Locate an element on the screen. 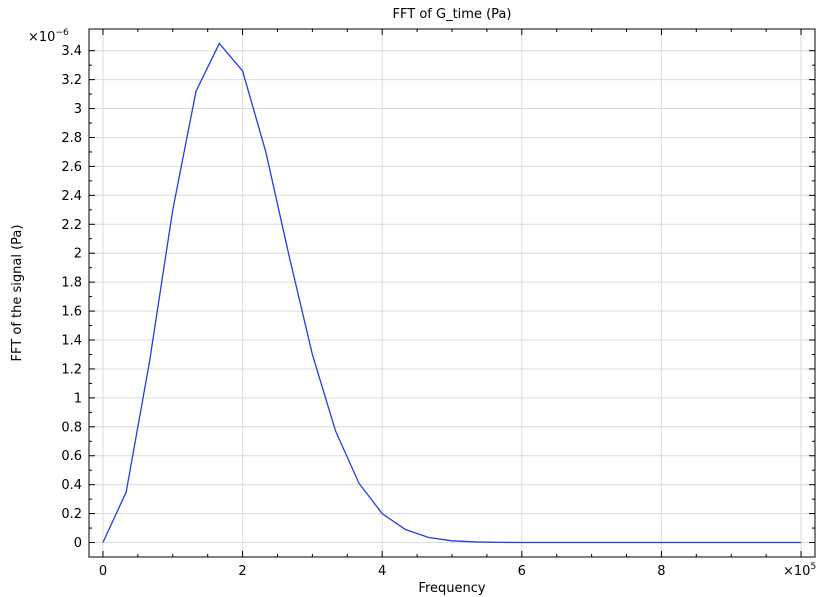  y-tick-label: 1.6 is located at coordinates (71, 312).